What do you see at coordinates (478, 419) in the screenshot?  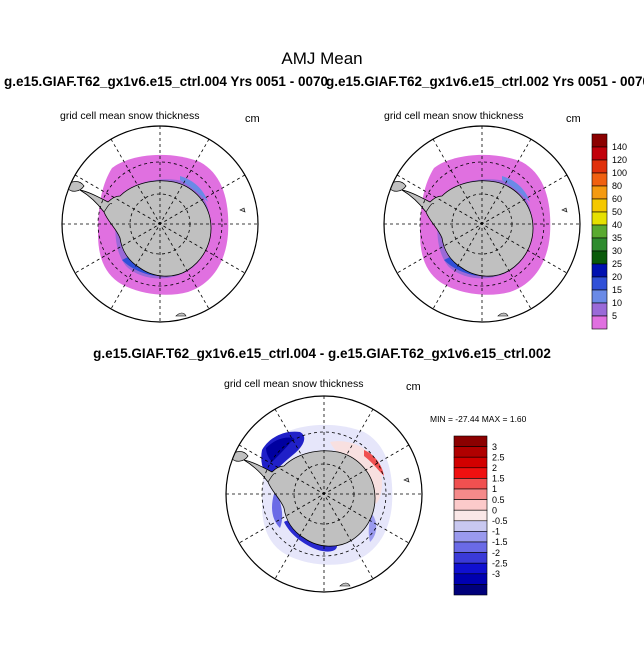 I see `min-max-label: MIN = -27.44 MAX = 1.60` at bounding box center [478, 419].